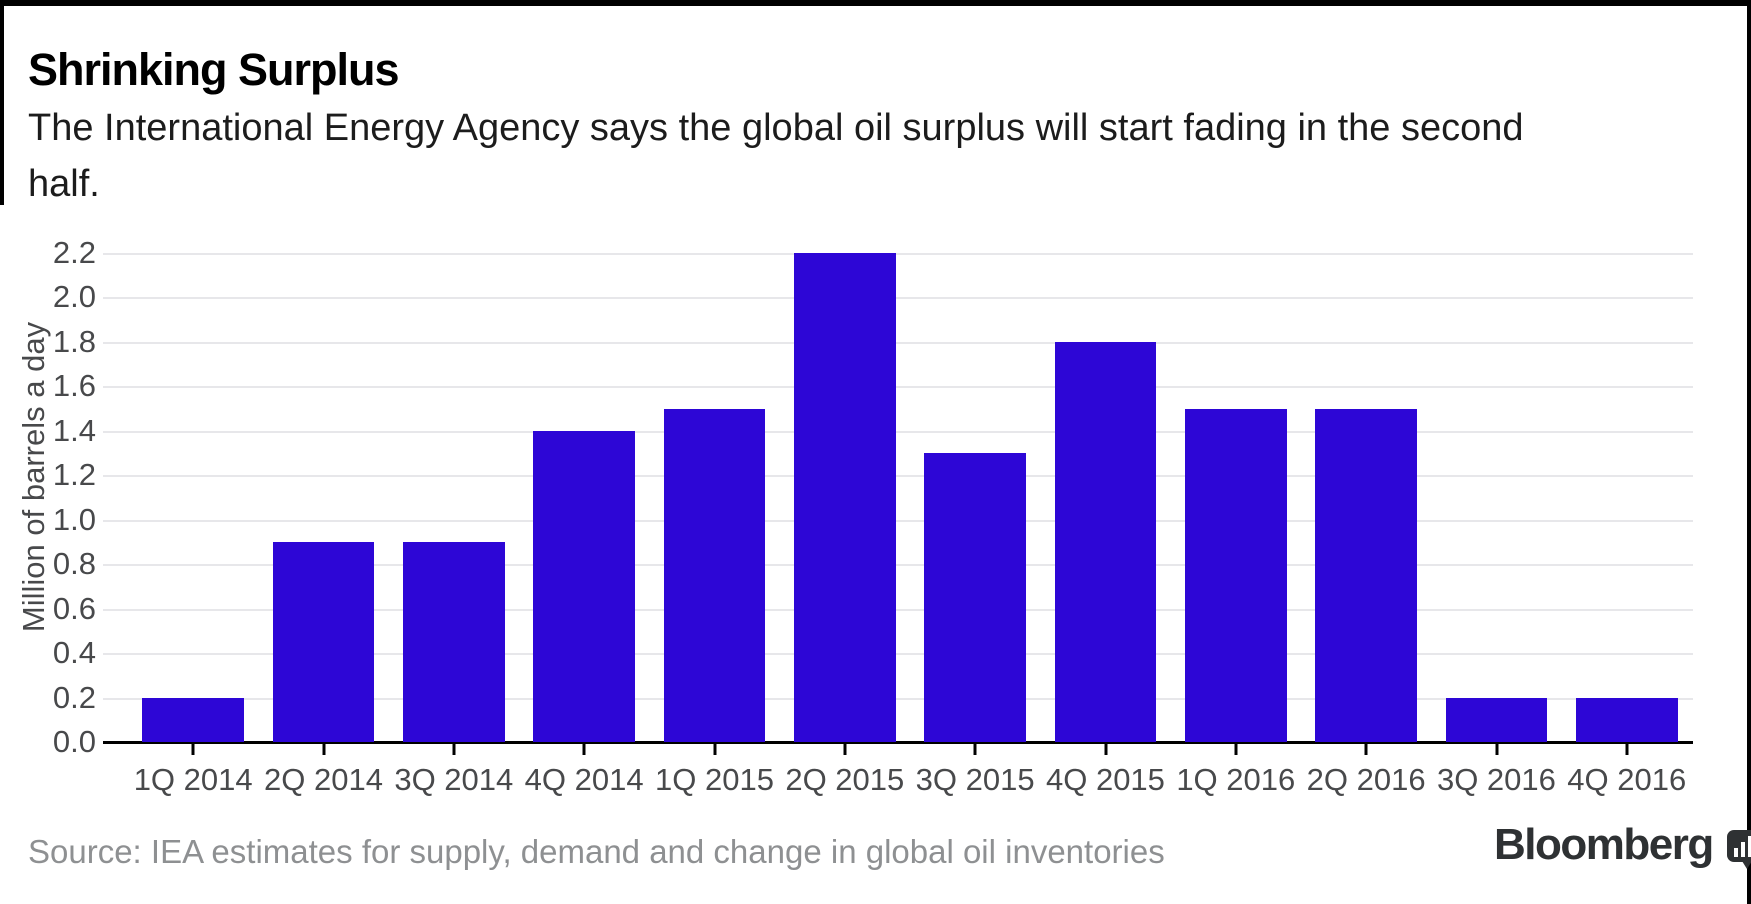 The image size is (1751, 904). I want to click on y-tick-label: 0.0, so click(74, 741).